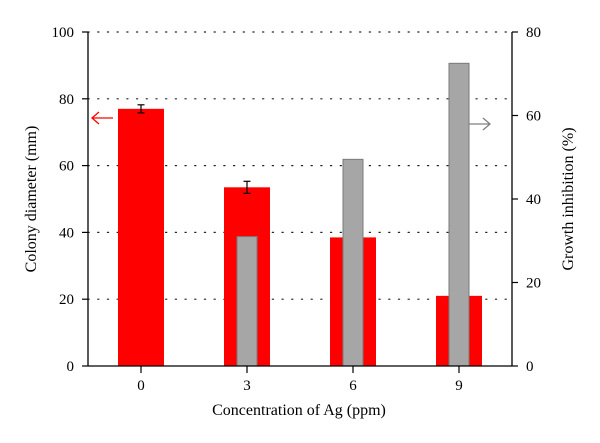  I want to click on x-axis-title: Concentration of Ag (ppm), so click(299, 410).